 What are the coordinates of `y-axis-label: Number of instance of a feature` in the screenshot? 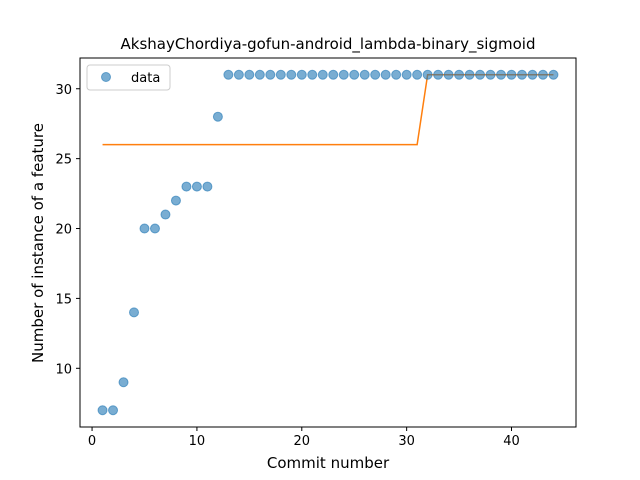 It's located at (38, 243).